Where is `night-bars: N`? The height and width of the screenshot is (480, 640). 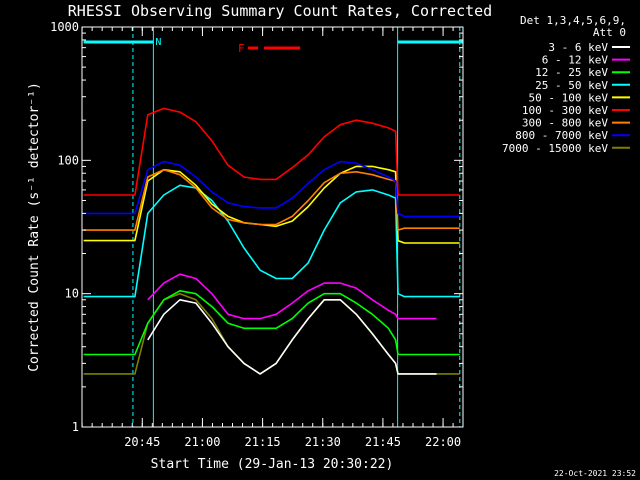
night-bars: N is located at coordinates (273, 42).